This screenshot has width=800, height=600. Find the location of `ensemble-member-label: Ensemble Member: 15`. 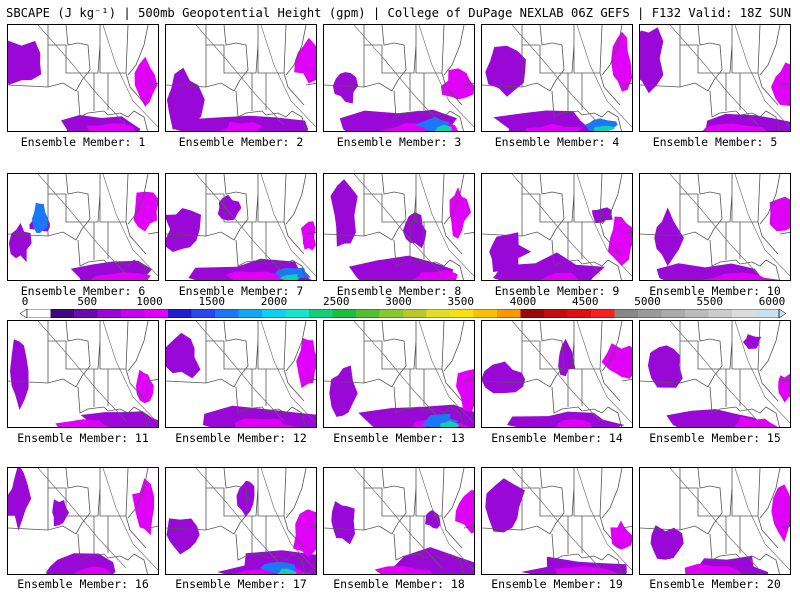

ensemble-member-label: Ensemble Member: 15 is located at coordinates (715, 438).